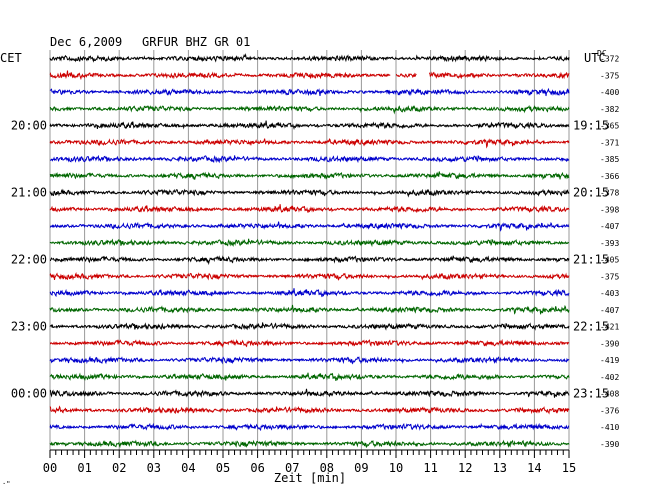 This screenshot has width=650, height=494. Describe the element at coordinates (86, 42) in the screenshot. I see `header-date: Dec 6,2009` at that location.